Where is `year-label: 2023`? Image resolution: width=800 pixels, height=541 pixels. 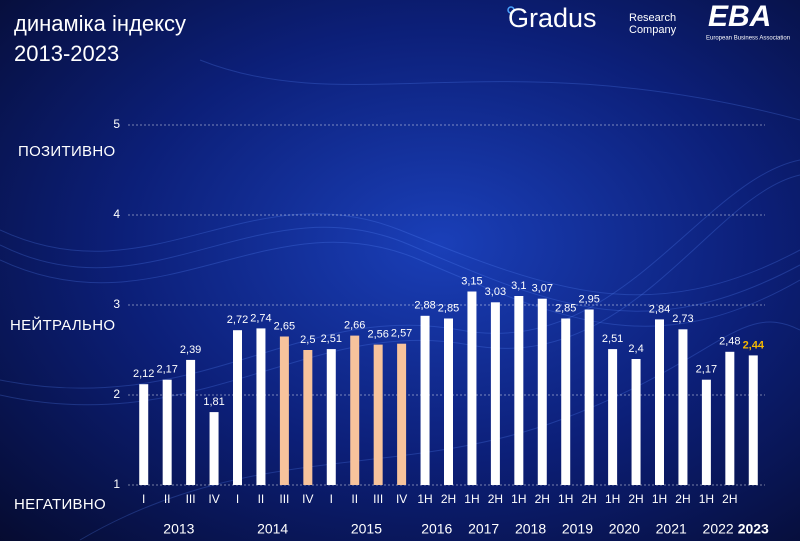 year-label: 2023 is located at coordinates (753, 529).